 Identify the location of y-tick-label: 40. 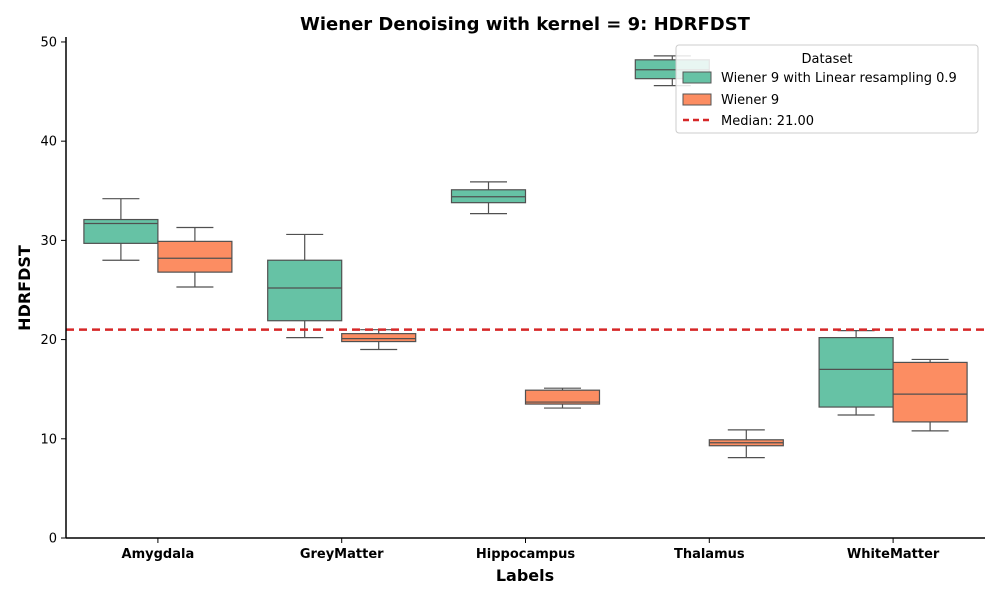
(48, 142).